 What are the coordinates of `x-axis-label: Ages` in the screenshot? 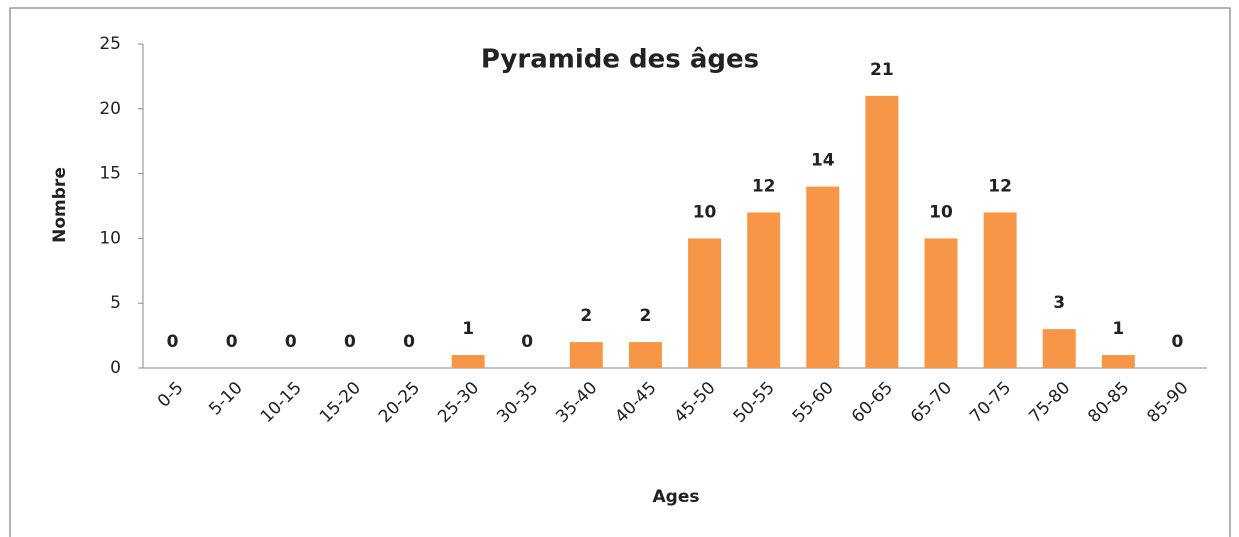 It's located at (676, 497).